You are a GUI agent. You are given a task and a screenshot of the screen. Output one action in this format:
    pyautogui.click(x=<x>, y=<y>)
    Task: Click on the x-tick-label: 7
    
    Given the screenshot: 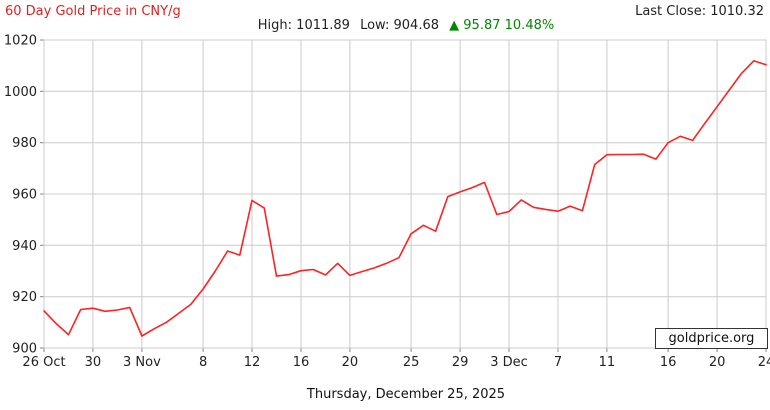 What is the action you would take?
    pyautogui.click(x=558, y=362)
    